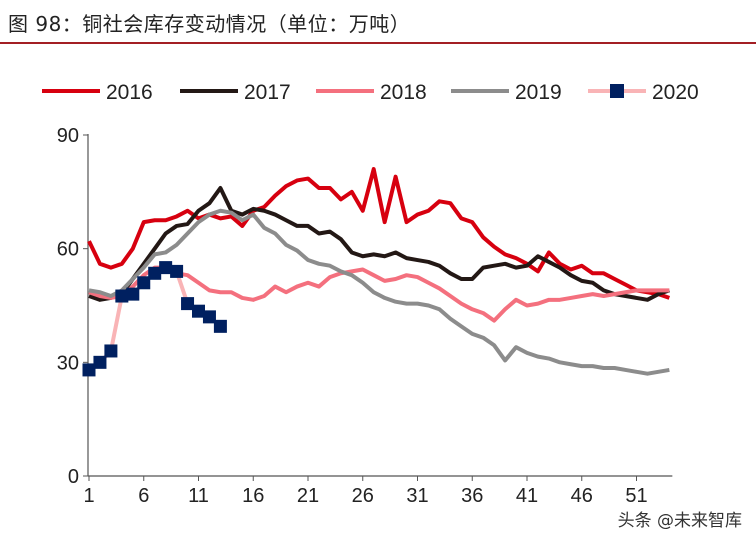  What do you see at coordinates (308, 496) in the screenshot?
I see `x-tick-label: 21` at bounding box center [308, 496].